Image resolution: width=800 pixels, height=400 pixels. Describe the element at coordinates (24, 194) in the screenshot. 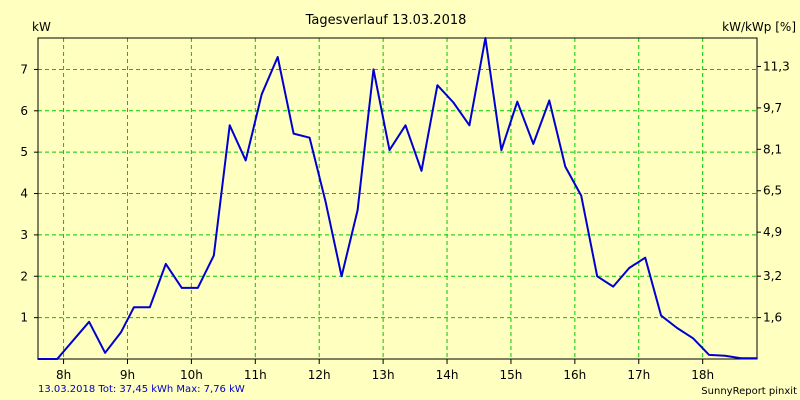

I see `y-tick-label-left: 4` at that location.